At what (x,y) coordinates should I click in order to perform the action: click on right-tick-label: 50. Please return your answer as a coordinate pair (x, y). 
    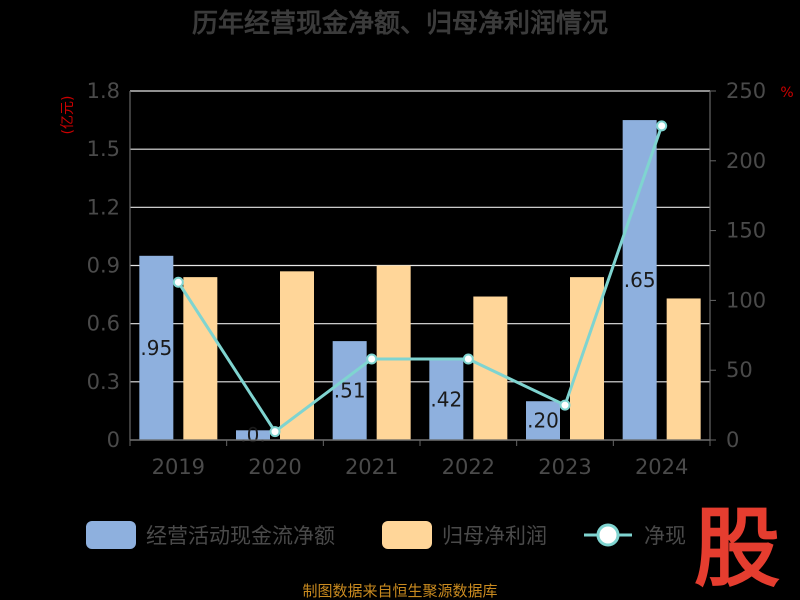
    Looking at the image, I should click on (739, 370).